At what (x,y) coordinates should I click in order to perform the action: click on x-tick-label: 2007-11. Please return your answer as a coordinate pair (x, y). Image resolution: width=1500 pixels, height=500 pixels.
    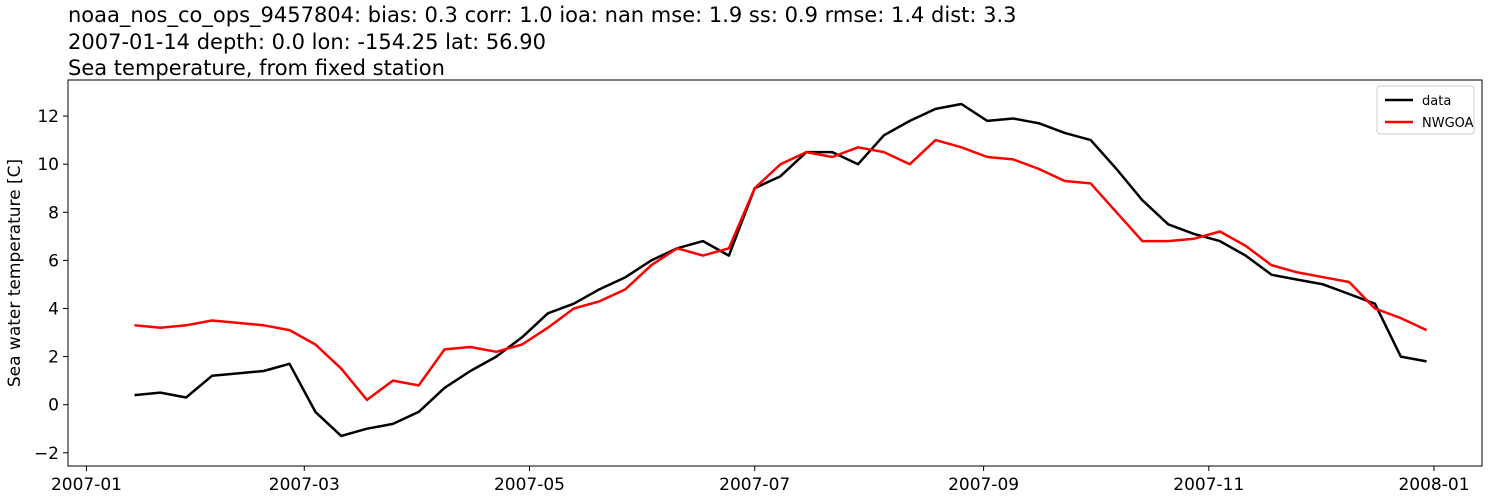
    Looking at the image, I should click on (1208, 485).